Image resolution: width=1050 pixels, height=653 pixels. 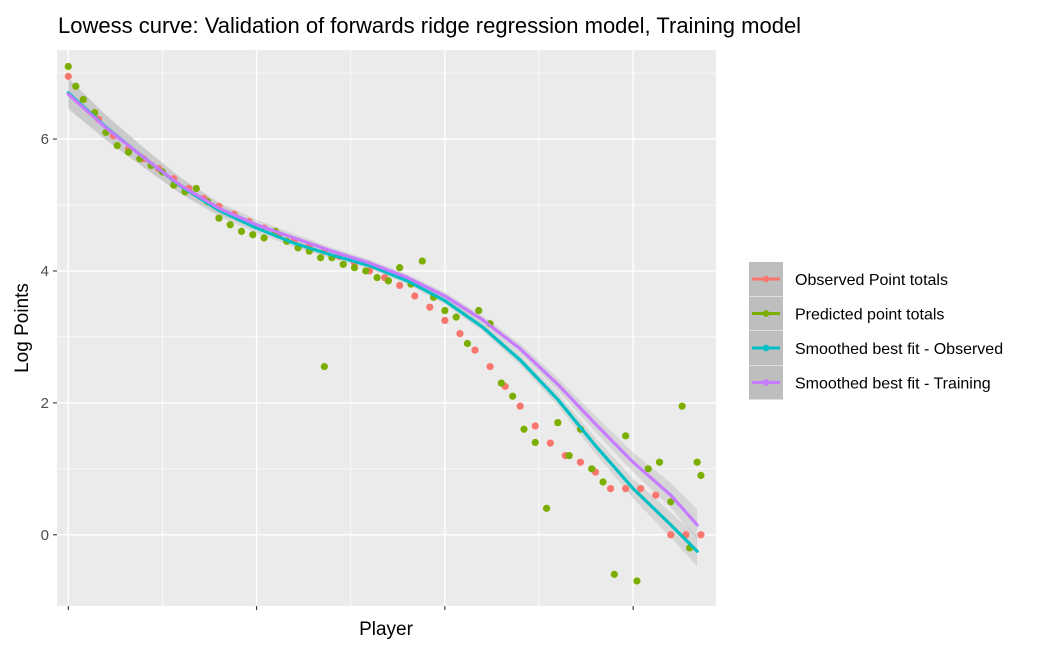 What do you see at coordinates (45, 403) in the screenshot?
I see `y-tick-label: 2` at bounding box center [45, 403].